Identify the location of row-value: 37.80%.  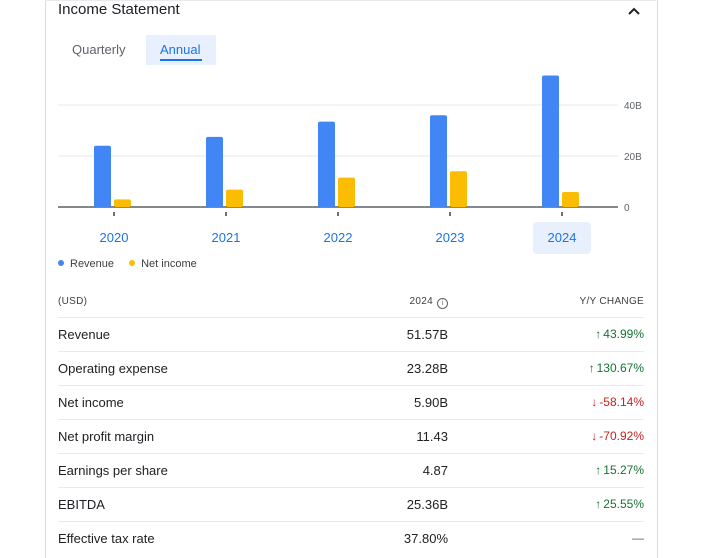
(425, 538).